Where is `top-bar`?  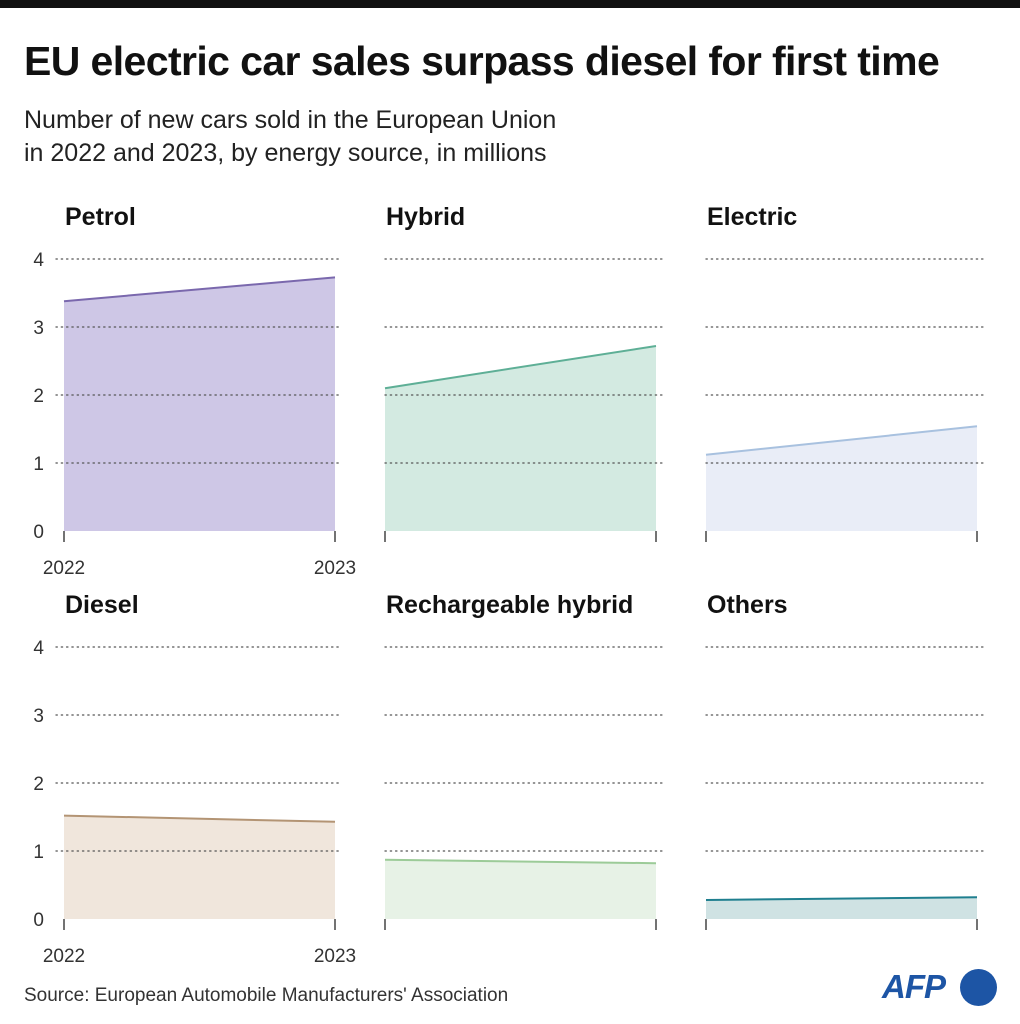
top-bar is located at coordinates (510, 4).